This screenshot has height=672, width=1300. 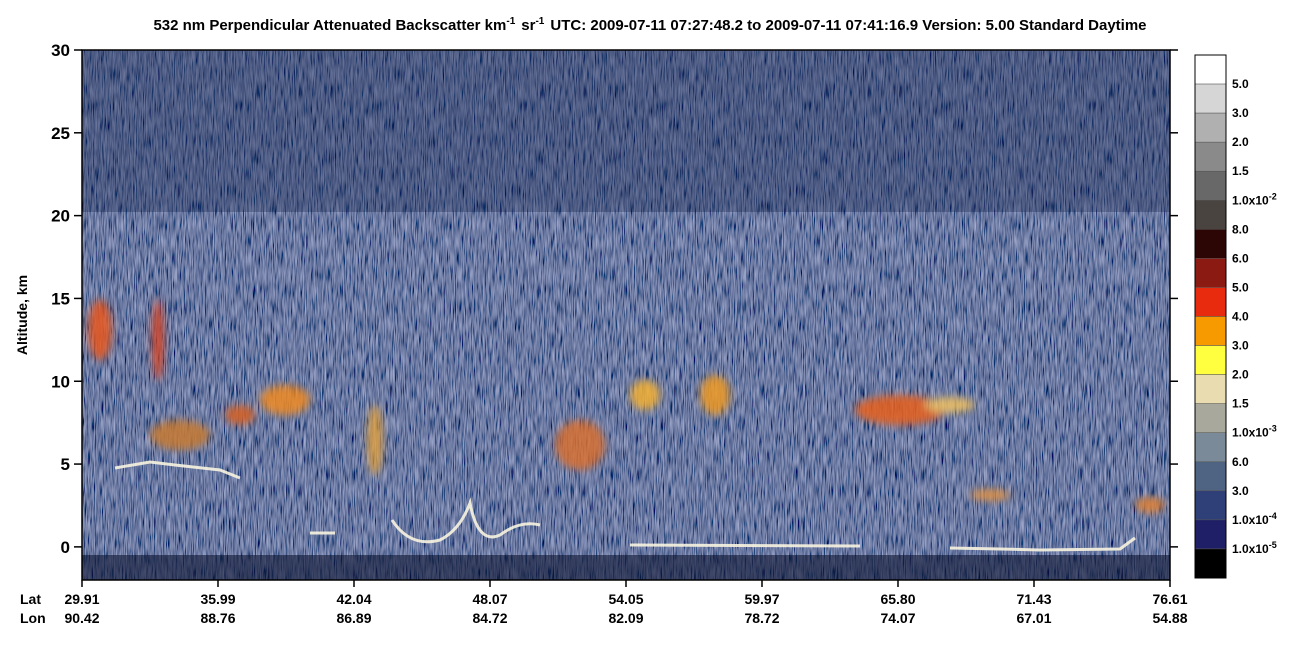 What do you see at coordinates (81, 599) in the screenshot?
I see `lat-label: 29.91` at bounding box center [81, 599].